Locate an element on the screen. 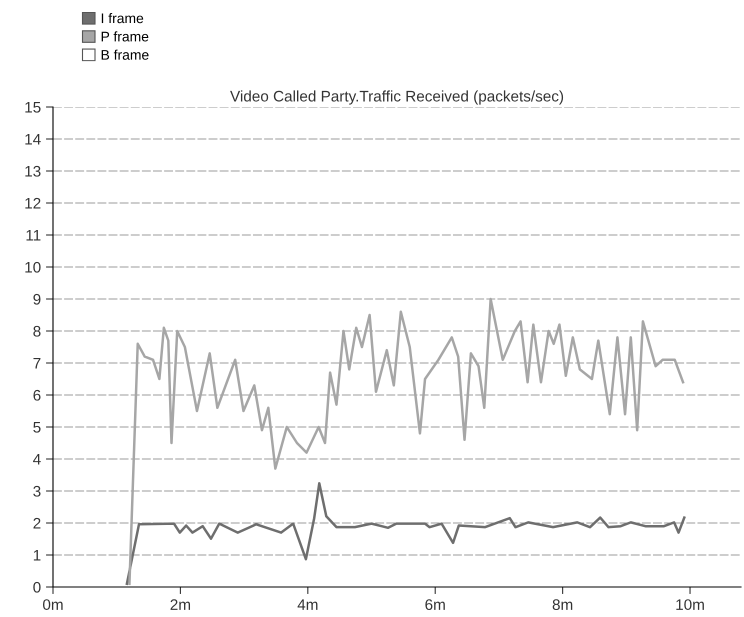 The height and width of the screenshot is (617, 744). x-tick-label: 10m is located at coordinates (690, 604).